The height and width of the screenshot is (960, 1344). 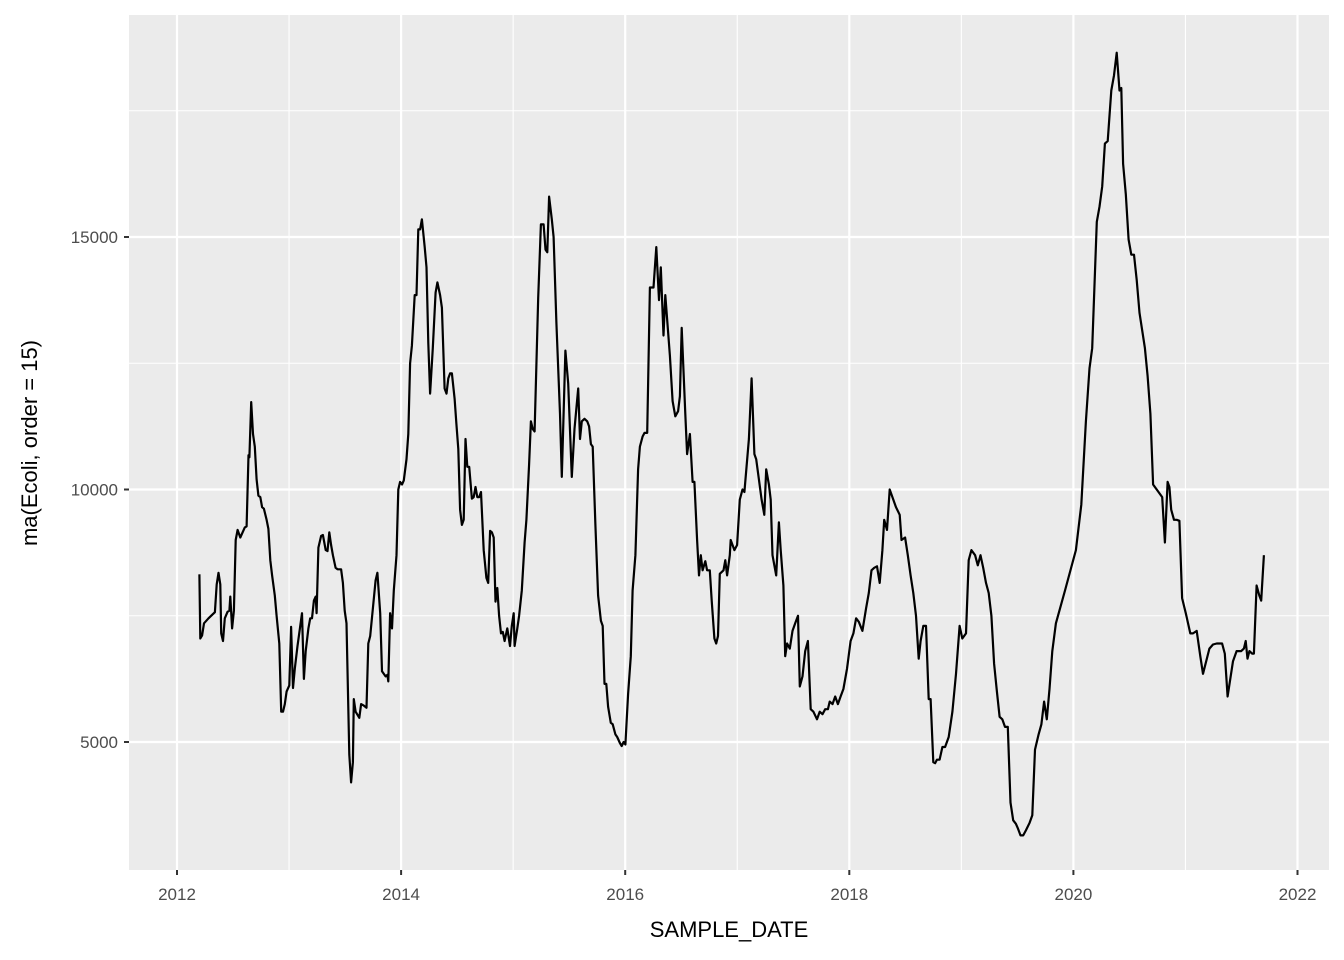 I want to click on x-axis: 2012 2014 2016 2018 2020 2022, so click(x=737, y=887).